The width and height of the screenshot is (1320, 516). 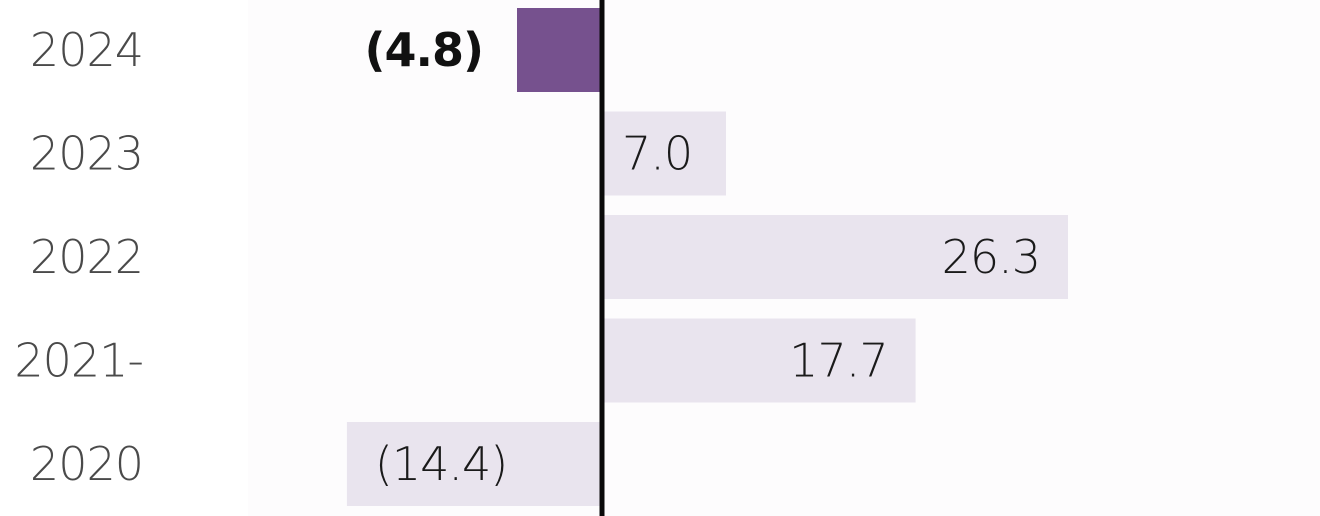 I want to click on value-label: (4.8), so click(x=423, y=50).